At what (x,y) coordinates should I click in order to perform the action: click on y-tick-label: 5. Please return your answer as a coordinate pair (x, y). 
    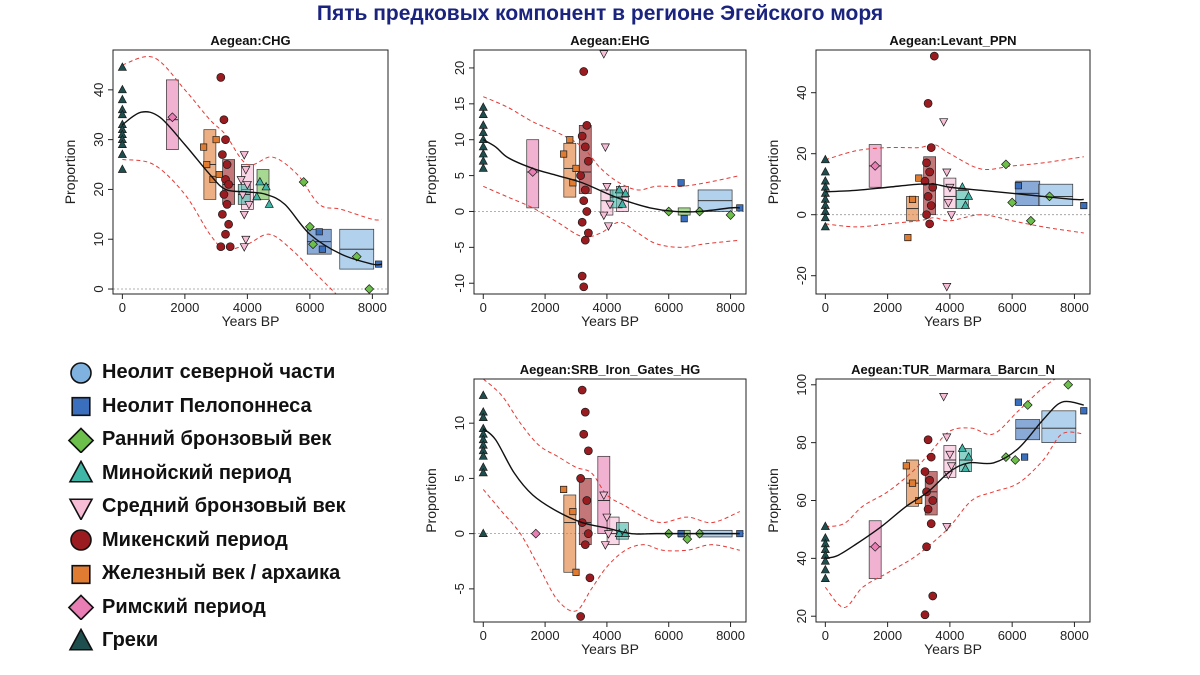
    Looking at the image, I should click on (459, 175).